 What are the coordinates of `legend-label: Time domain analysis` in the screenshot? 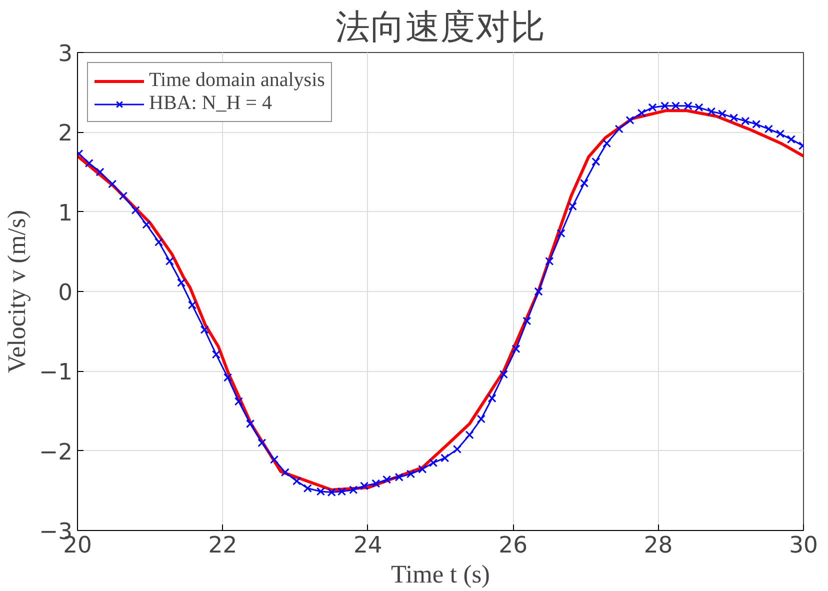 It's located at (237, 80).